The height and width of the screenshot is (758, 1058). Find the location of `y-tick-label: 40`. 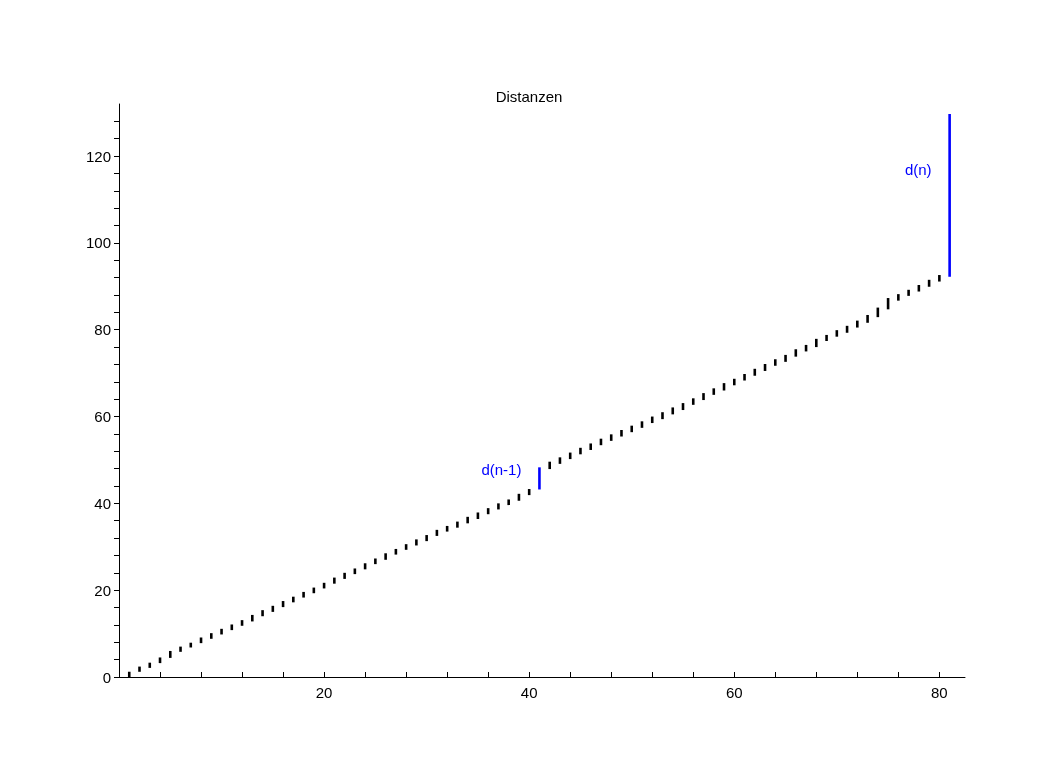

y-tick-label: 40 is located at coordinates (102, 503).